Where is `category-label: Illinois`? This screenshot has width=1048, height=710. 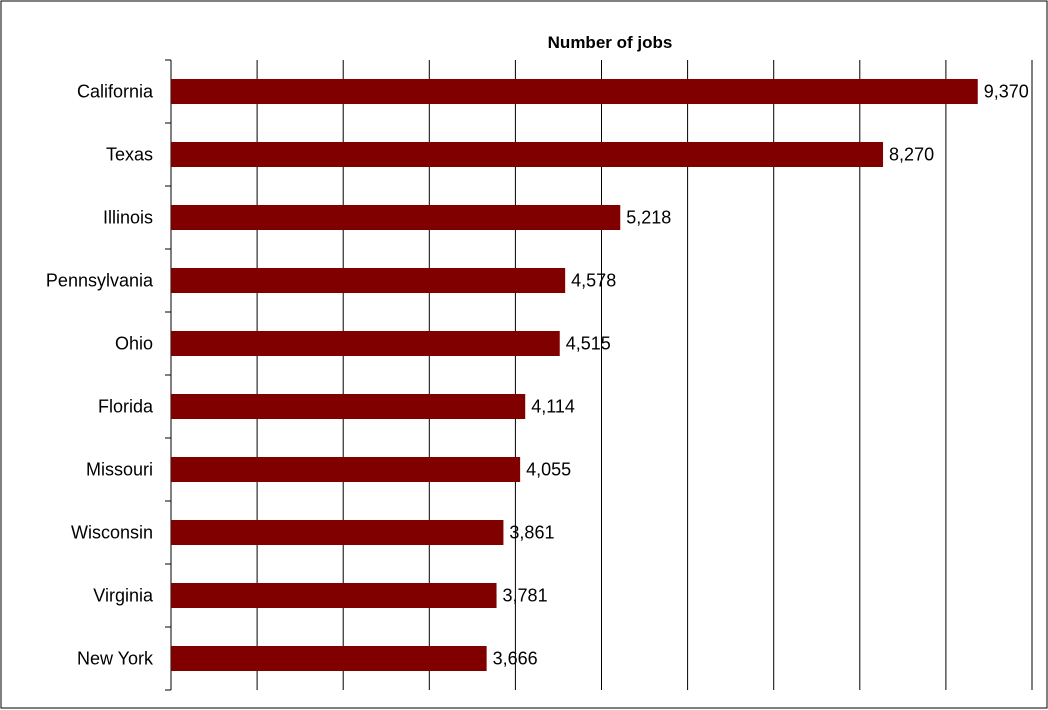
category-label: Illinois is located at coordinates (128, 218).